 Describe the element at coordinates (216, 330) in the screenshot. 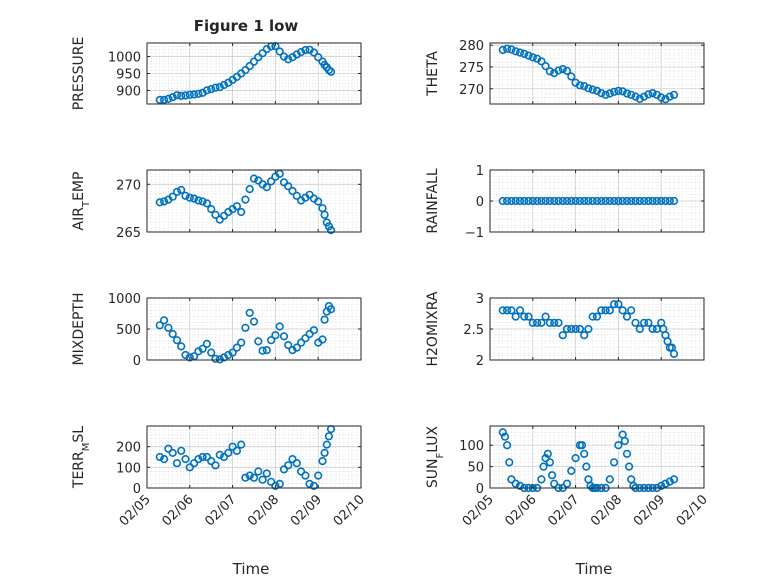

I see `subplot-mixdepth: 0 500 1000 MIXDEPTH` at that location.